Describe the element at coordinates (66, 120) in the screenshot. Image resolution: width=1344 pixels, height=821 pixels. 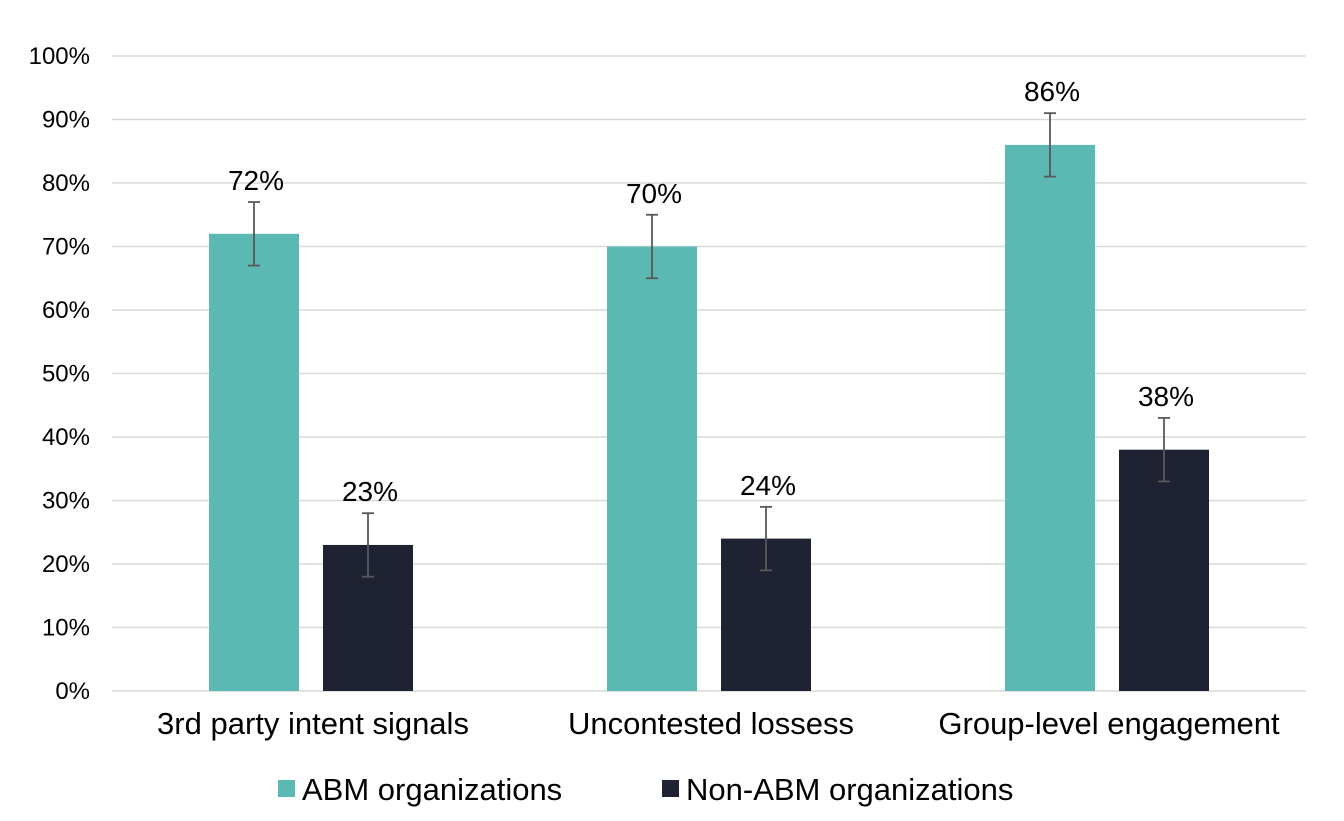
I see `y-tick-label: 90%` at that location.